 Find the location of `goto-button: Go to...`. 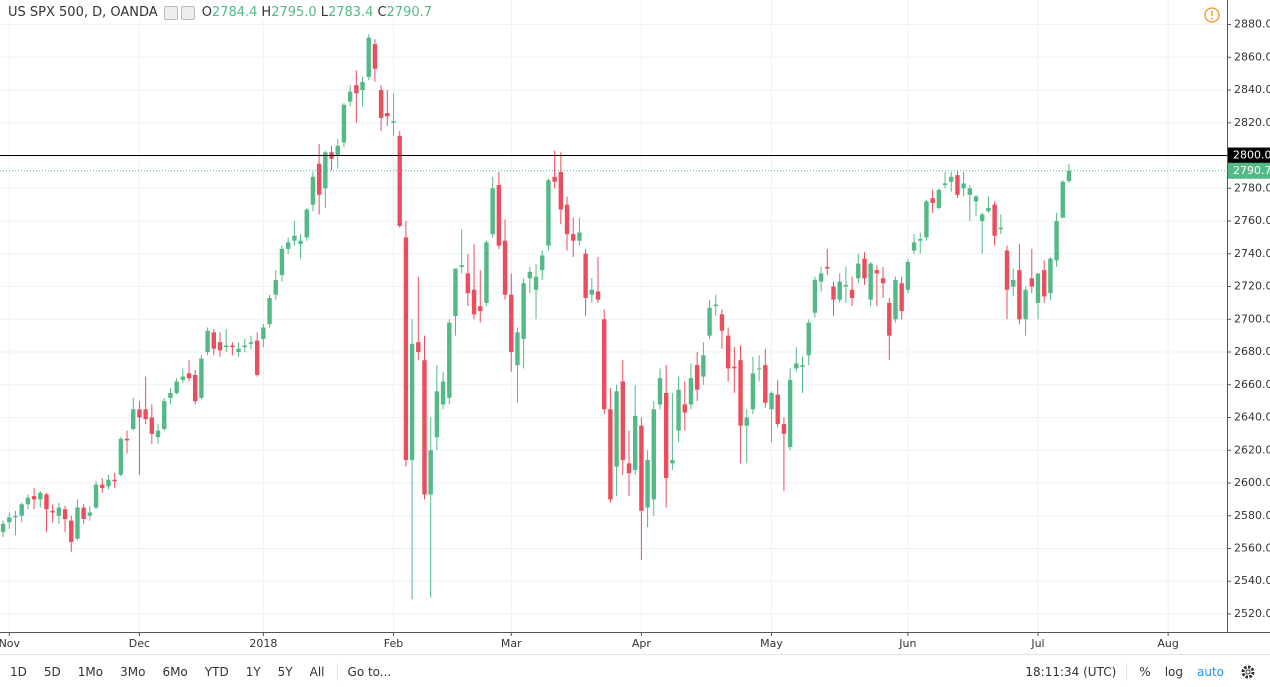

goto-button: Go to... is located at coordinates (369, 671).